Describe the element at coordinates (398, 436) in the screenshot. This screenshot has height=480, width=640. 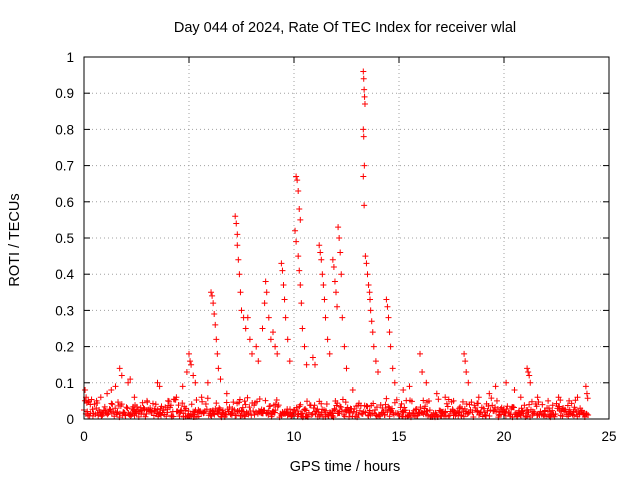
I see `x-tick-label: 15` at that location.